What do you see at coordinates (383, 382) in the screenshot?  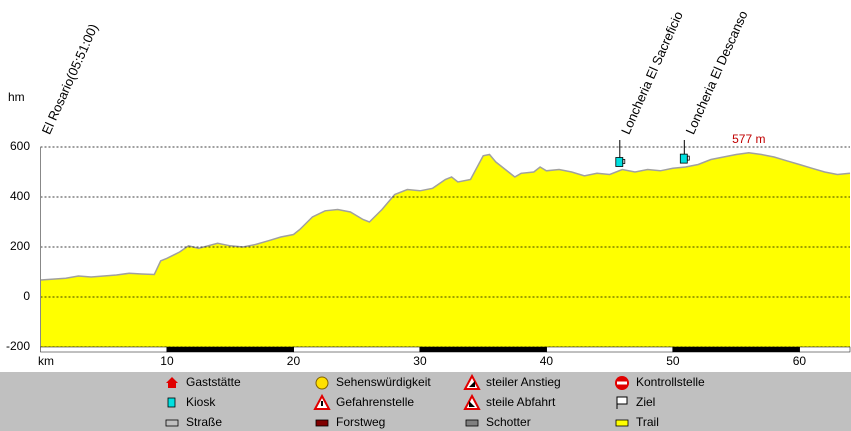 I see `legend-label: Sehenswürdigkeit` at bounding box center [383, 382].